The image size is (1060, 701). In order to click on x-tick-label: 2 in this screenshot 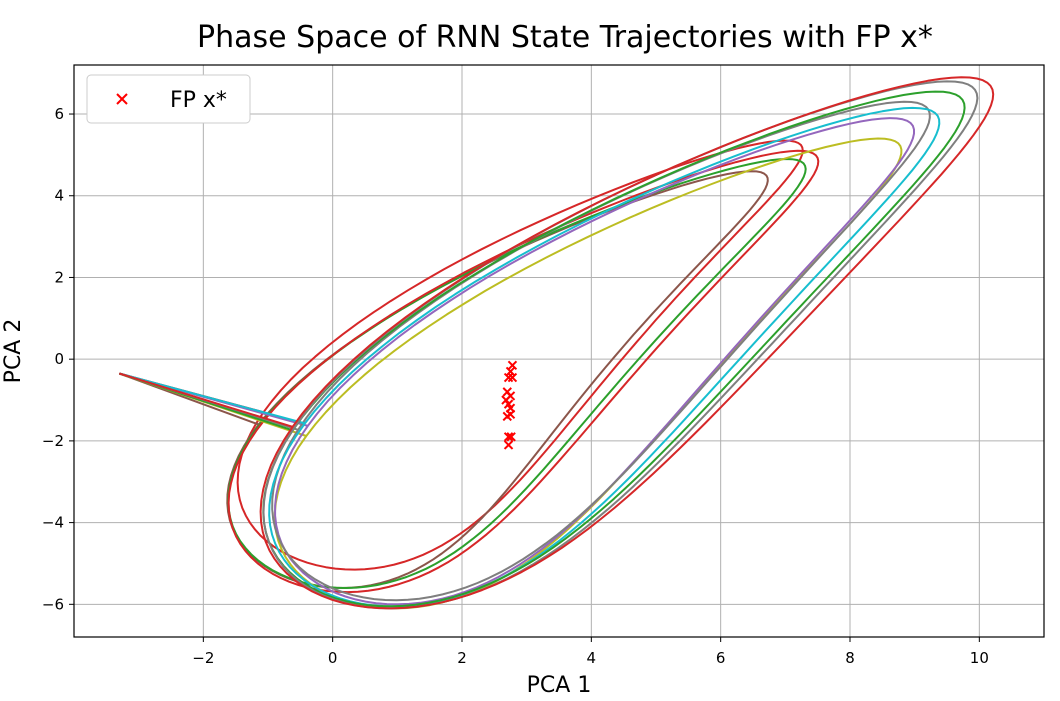, I will do `click(462, 658)`.